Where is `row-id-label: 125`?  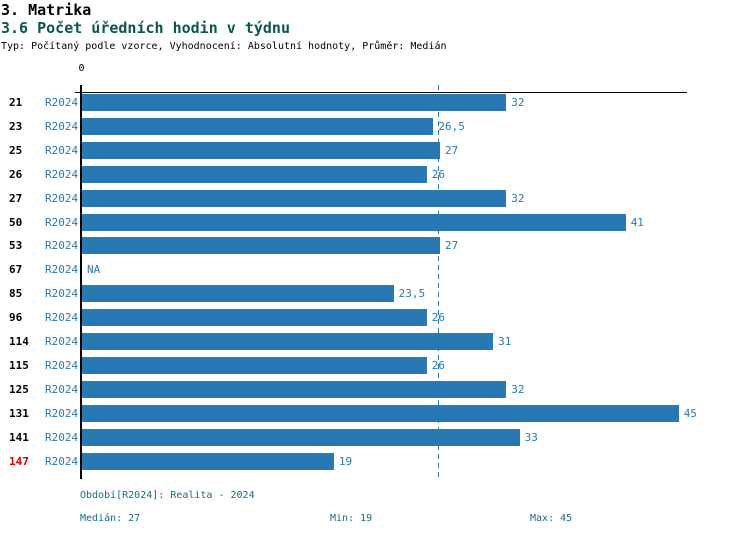
row-id-label: 125 is located at coordinates (19, 389).